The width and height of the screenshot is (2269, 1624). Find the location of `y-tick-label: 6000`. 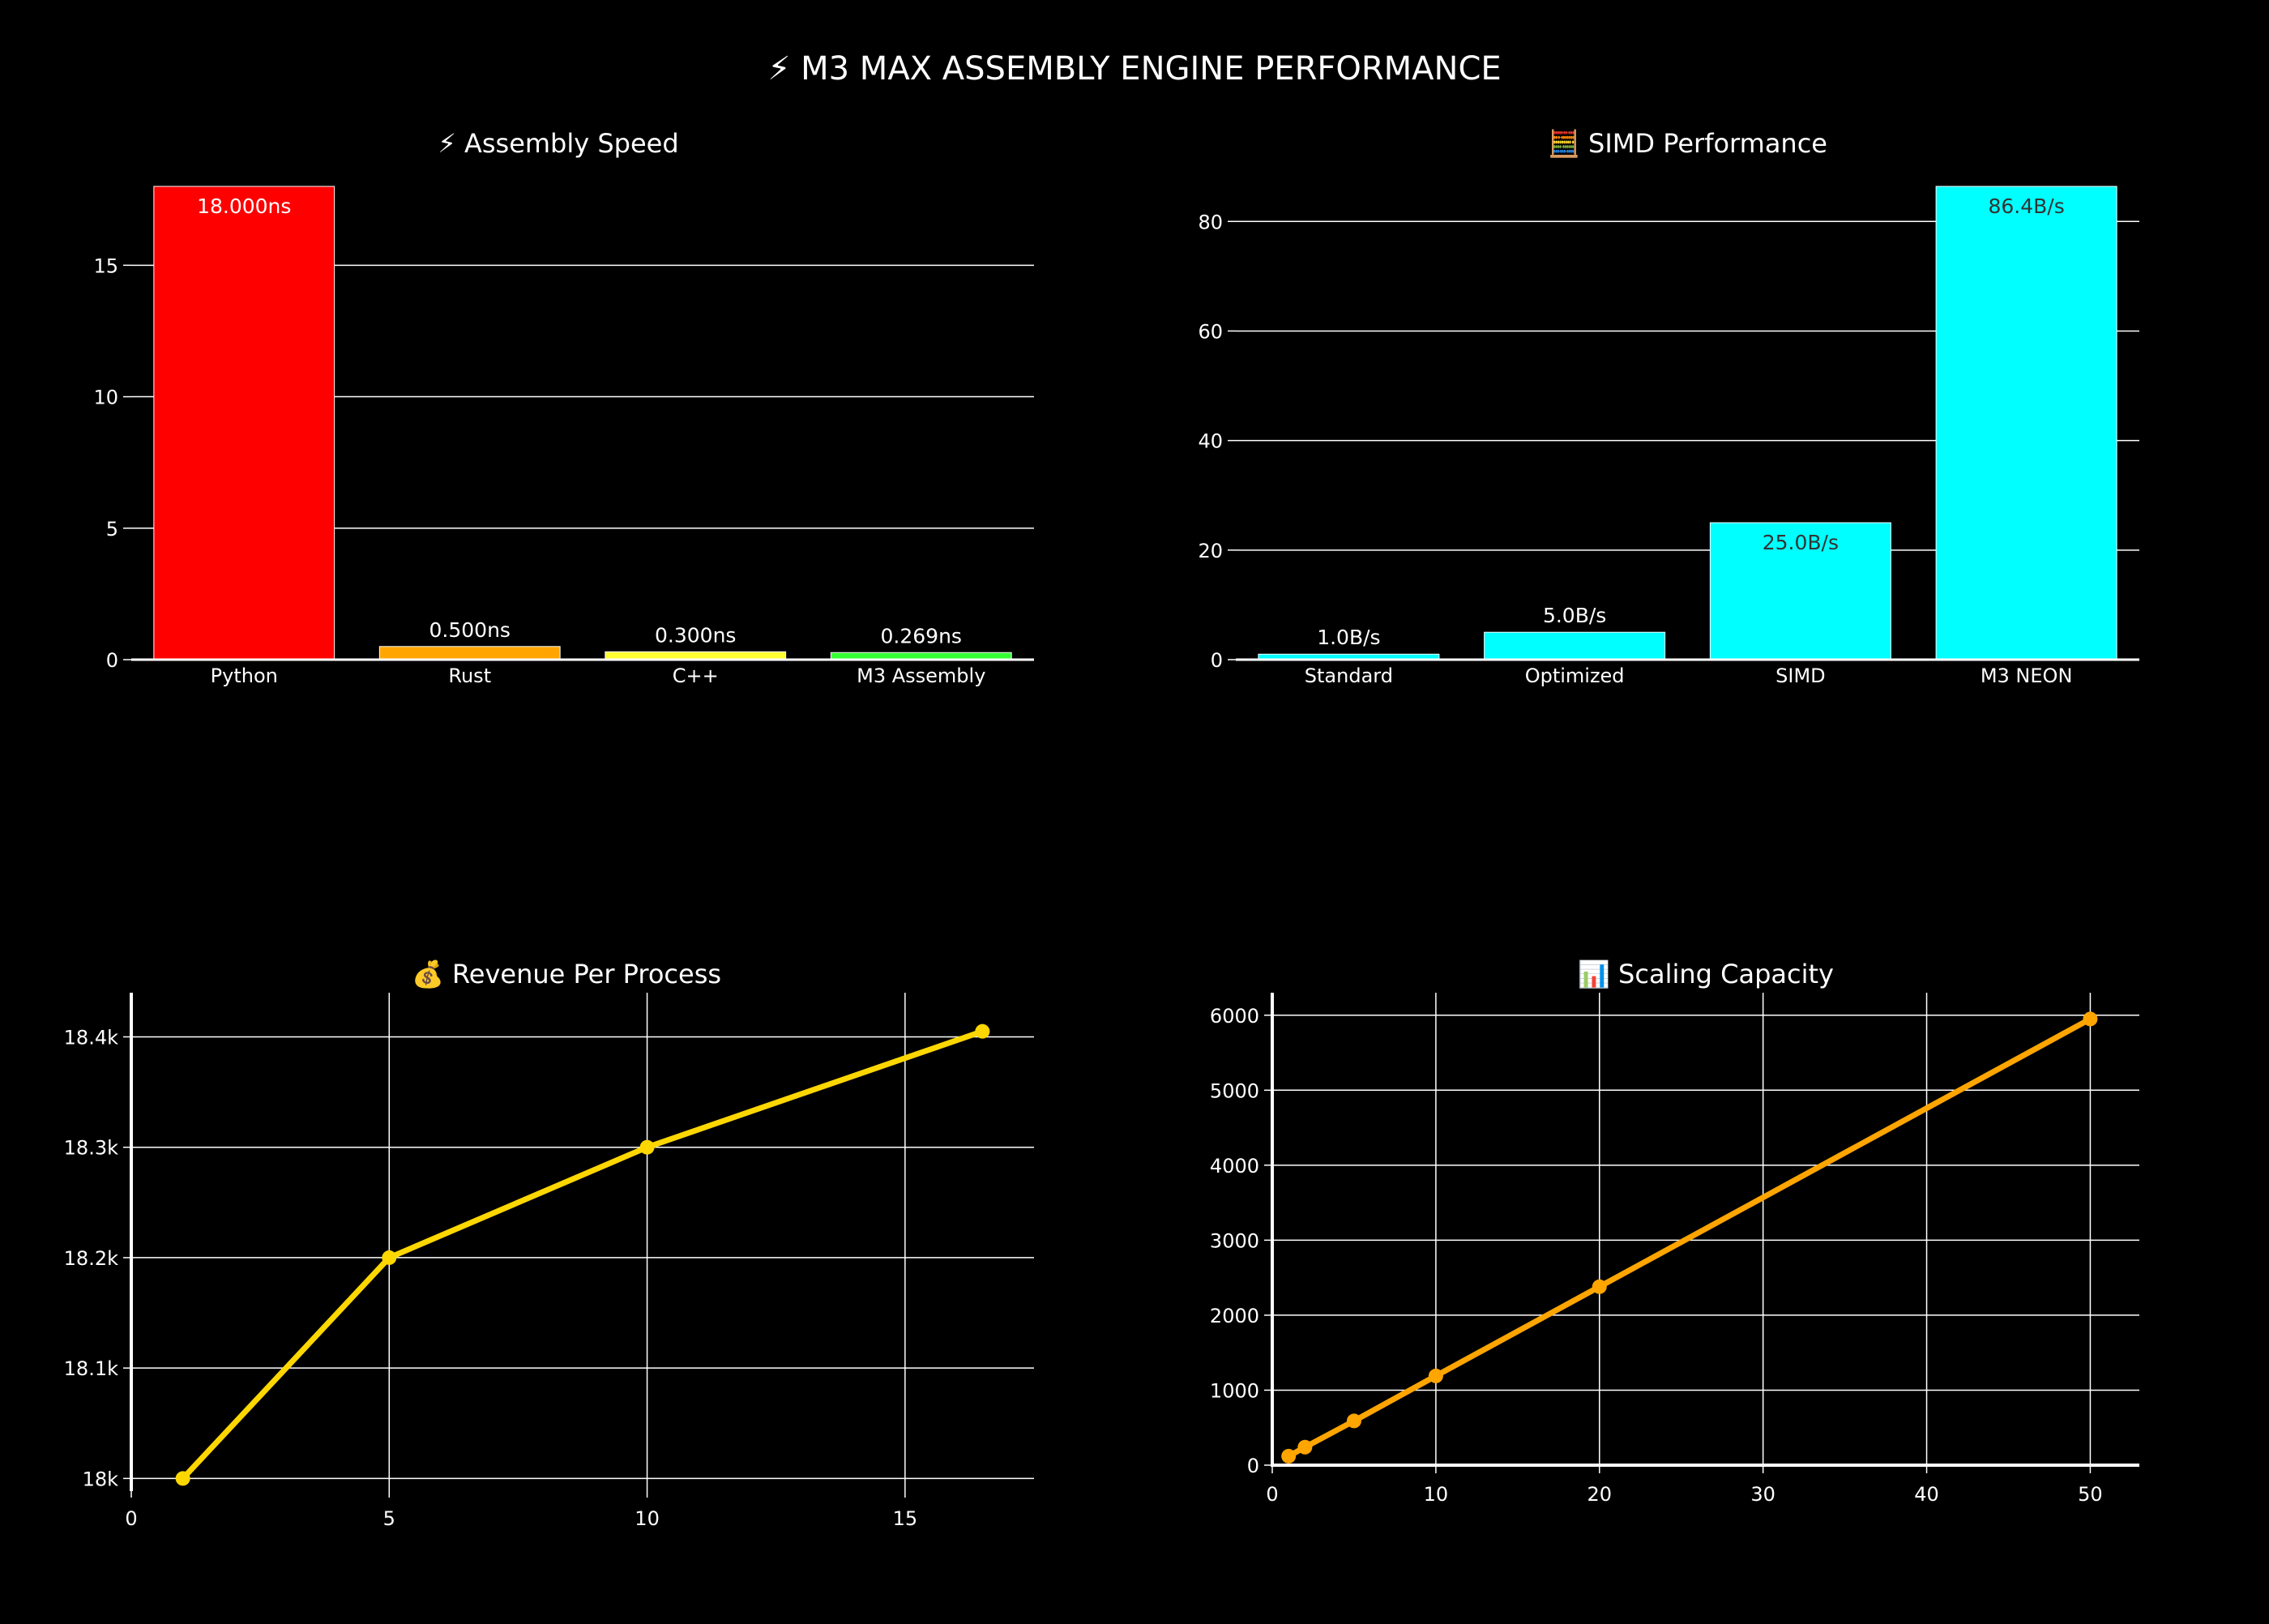

y-tick-label: 6000 is located at coordinates (1234, 1017).